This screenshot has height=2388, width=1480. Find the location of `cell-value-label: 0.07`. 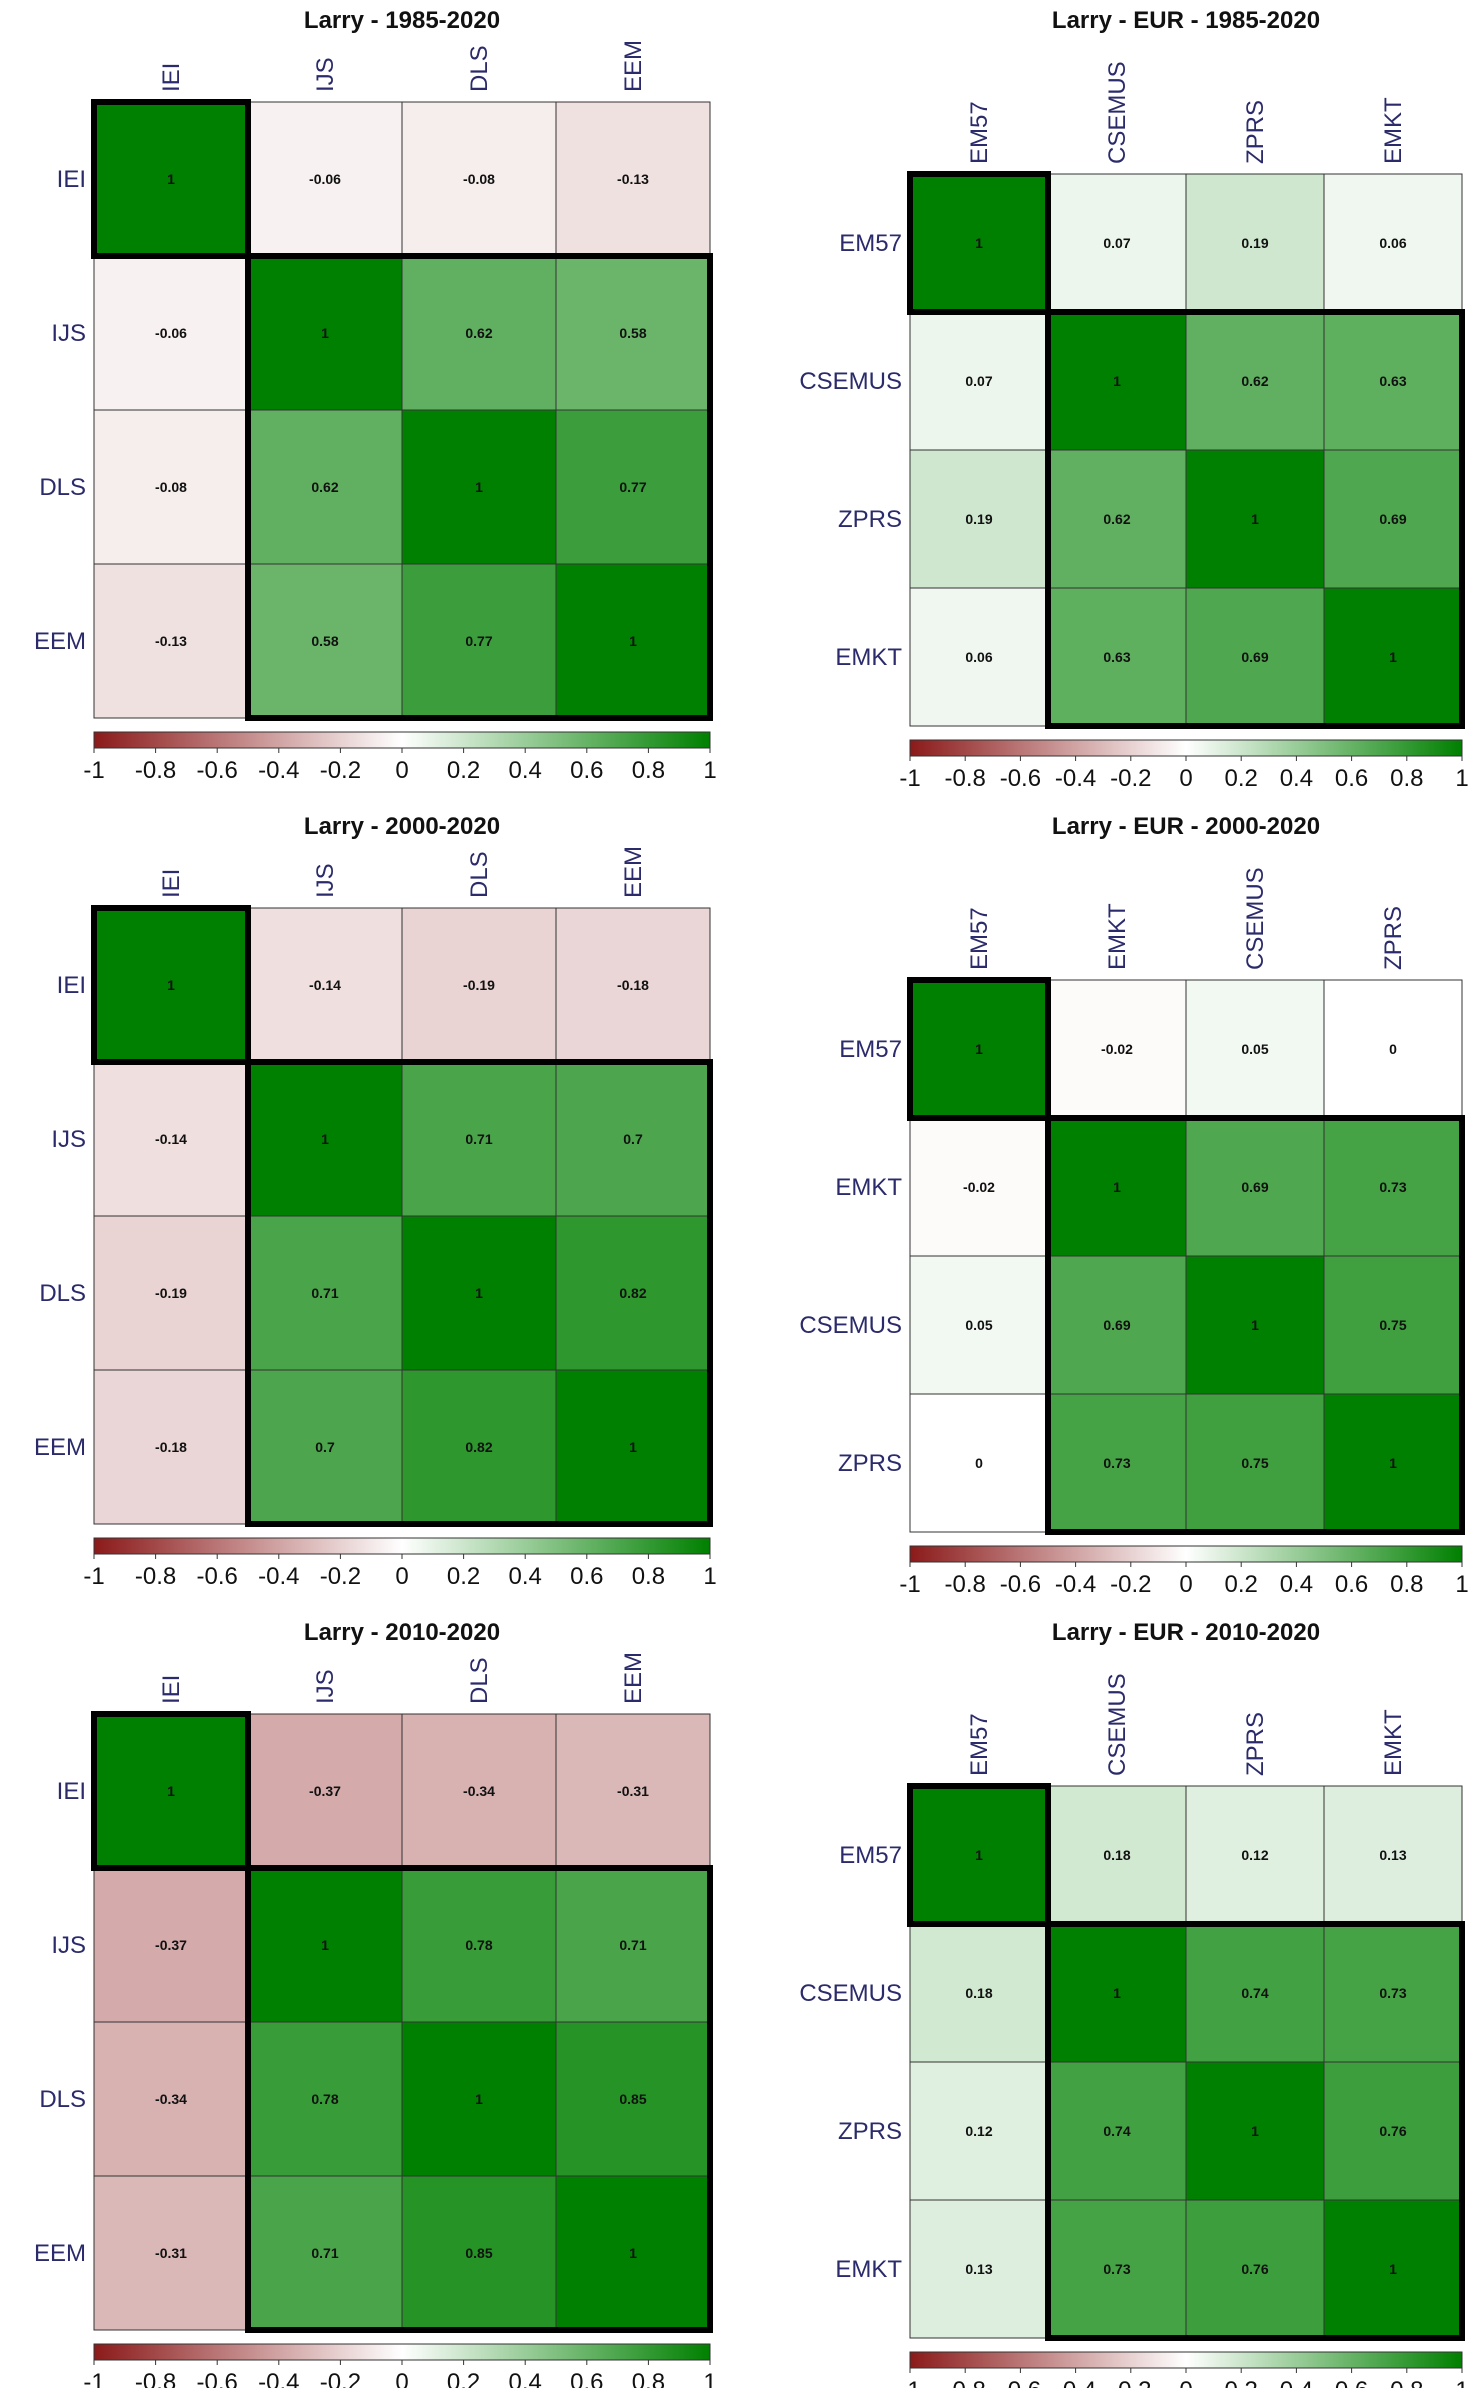

cell-value-label: 0.07 is located at coordinates (1116, 243).